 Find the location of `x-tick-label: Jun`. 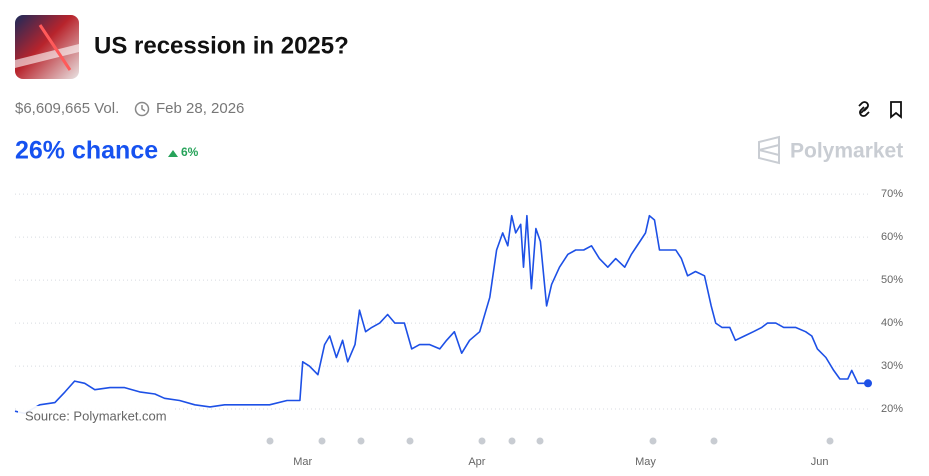

x-tick-label: Jun is located at coordinates (820, 462).